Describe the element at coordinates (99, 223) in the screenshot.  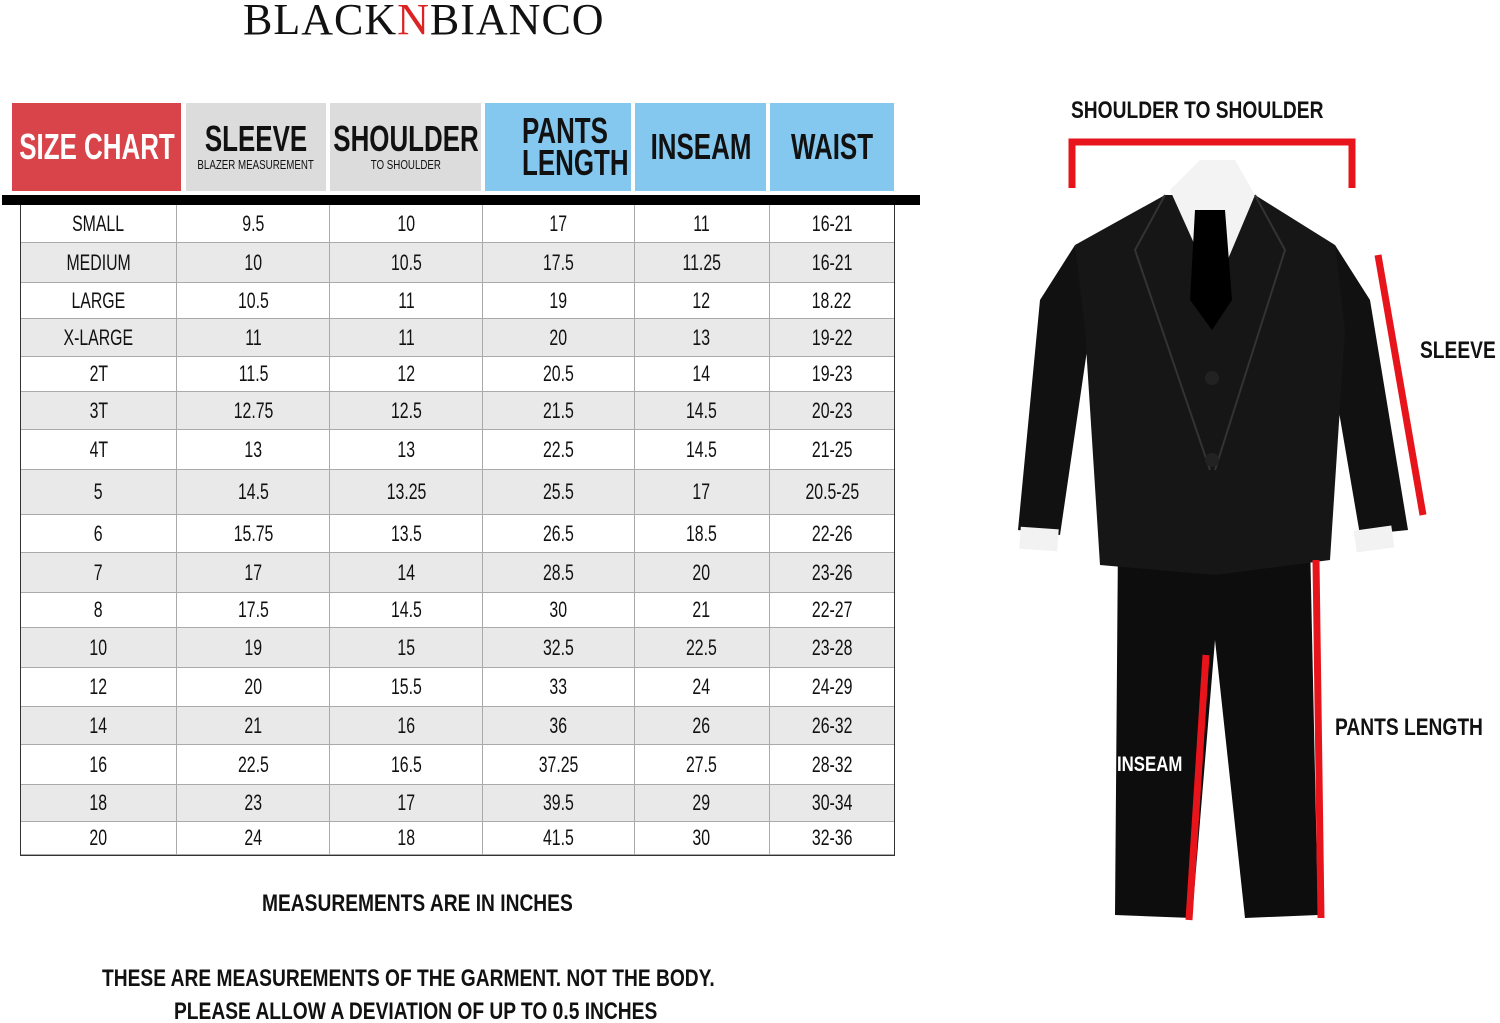
I see `size-cell: SMALL` at that location.